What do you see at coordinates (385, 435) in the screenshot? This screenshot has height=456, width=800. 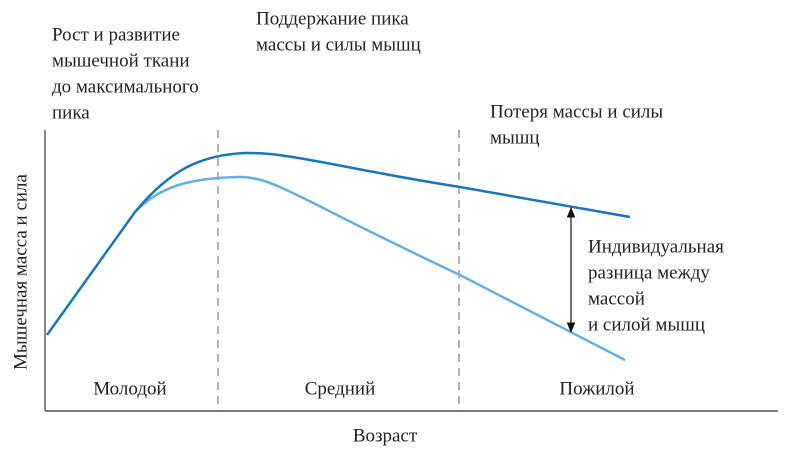 I see `x-axis-label: Возраст` at bounding box center [385, 435].